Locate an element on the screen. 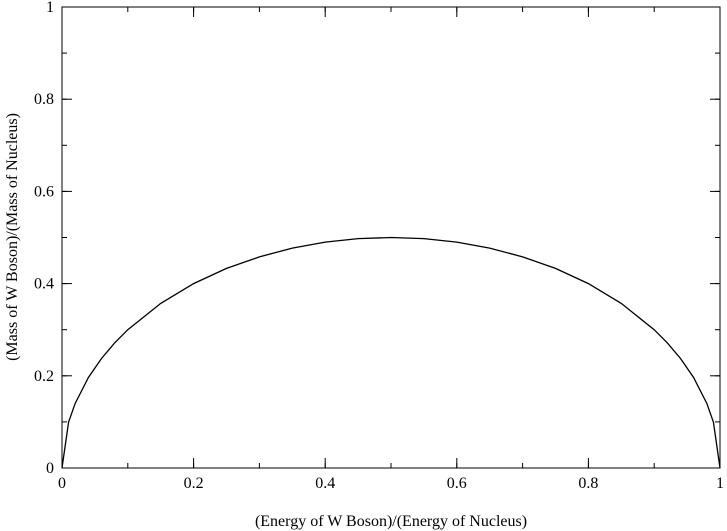 The width and height of the screenshot is (727, 531). x-tick-label: 1 is located at coordinates (720, 483).